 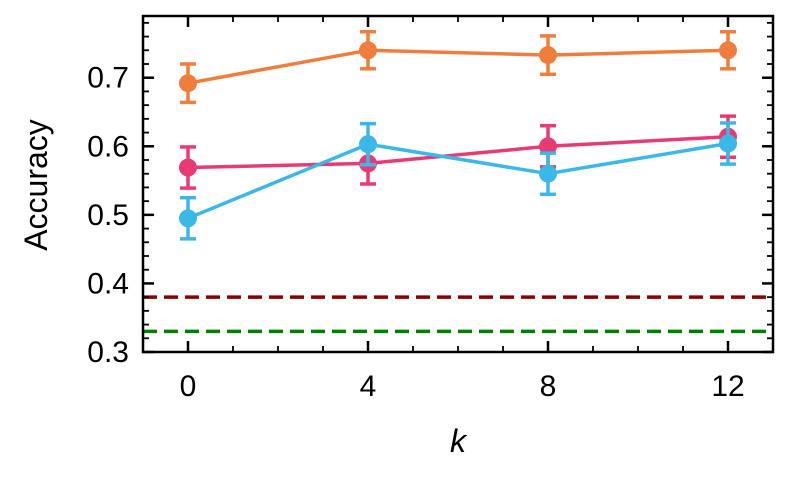 I want to click on y-tick-label: 0.4, so click(x=108, y=283).